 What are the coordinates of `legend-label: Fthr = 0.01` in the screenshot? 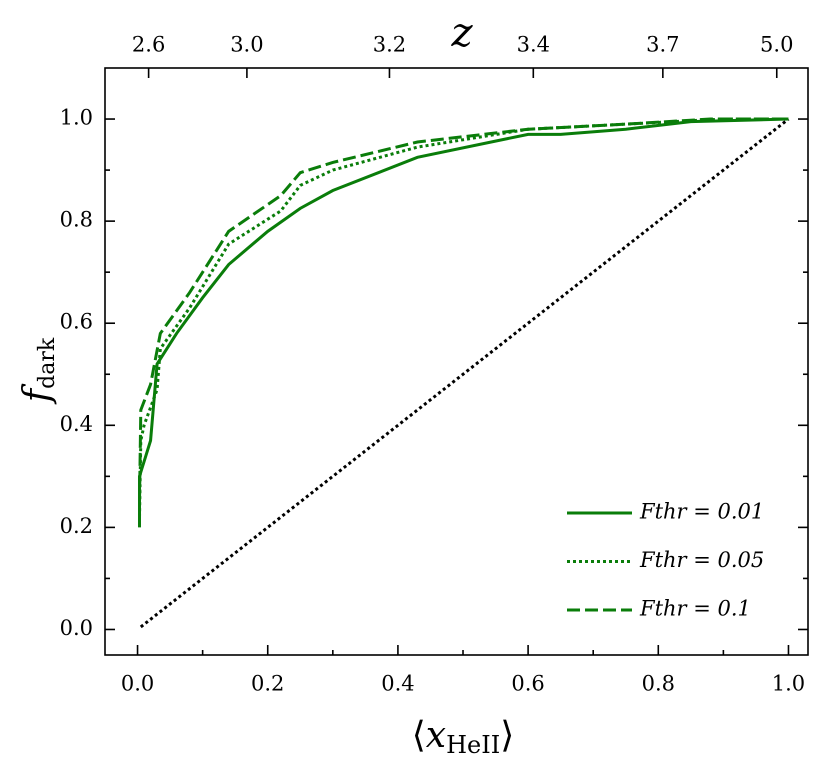 It's located at (701, 512).